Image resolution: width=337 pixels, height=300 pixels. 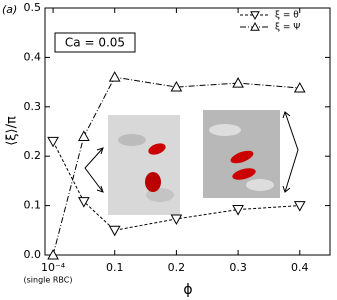 I want to click on y-tick-label: 0.4, so click(x=33, y=56).